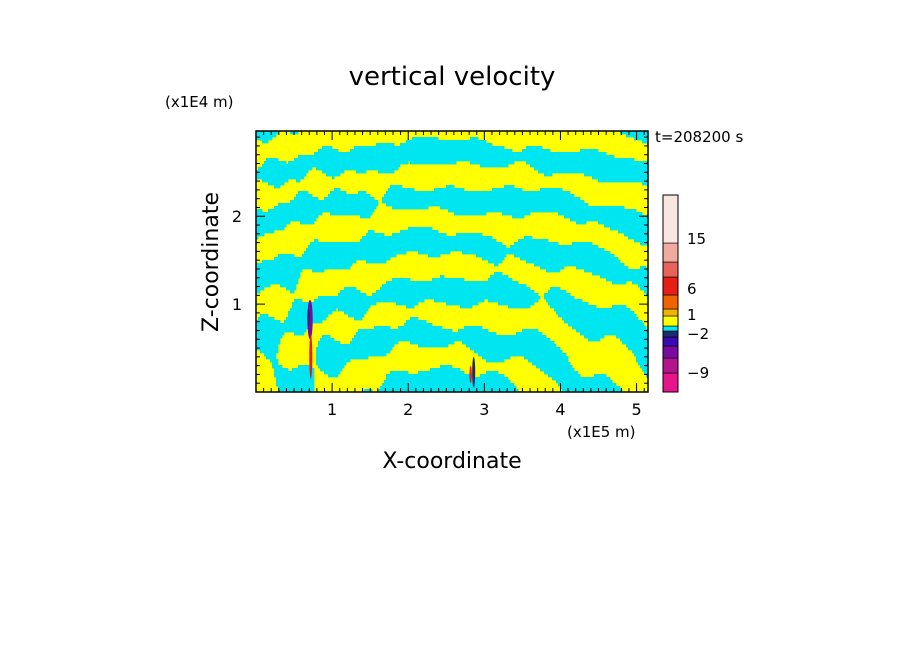  What do you see at coordinates (696, 239) in the screenshot?
I see `colorbar-tick-label: 15` at bounding box center [696, 239].